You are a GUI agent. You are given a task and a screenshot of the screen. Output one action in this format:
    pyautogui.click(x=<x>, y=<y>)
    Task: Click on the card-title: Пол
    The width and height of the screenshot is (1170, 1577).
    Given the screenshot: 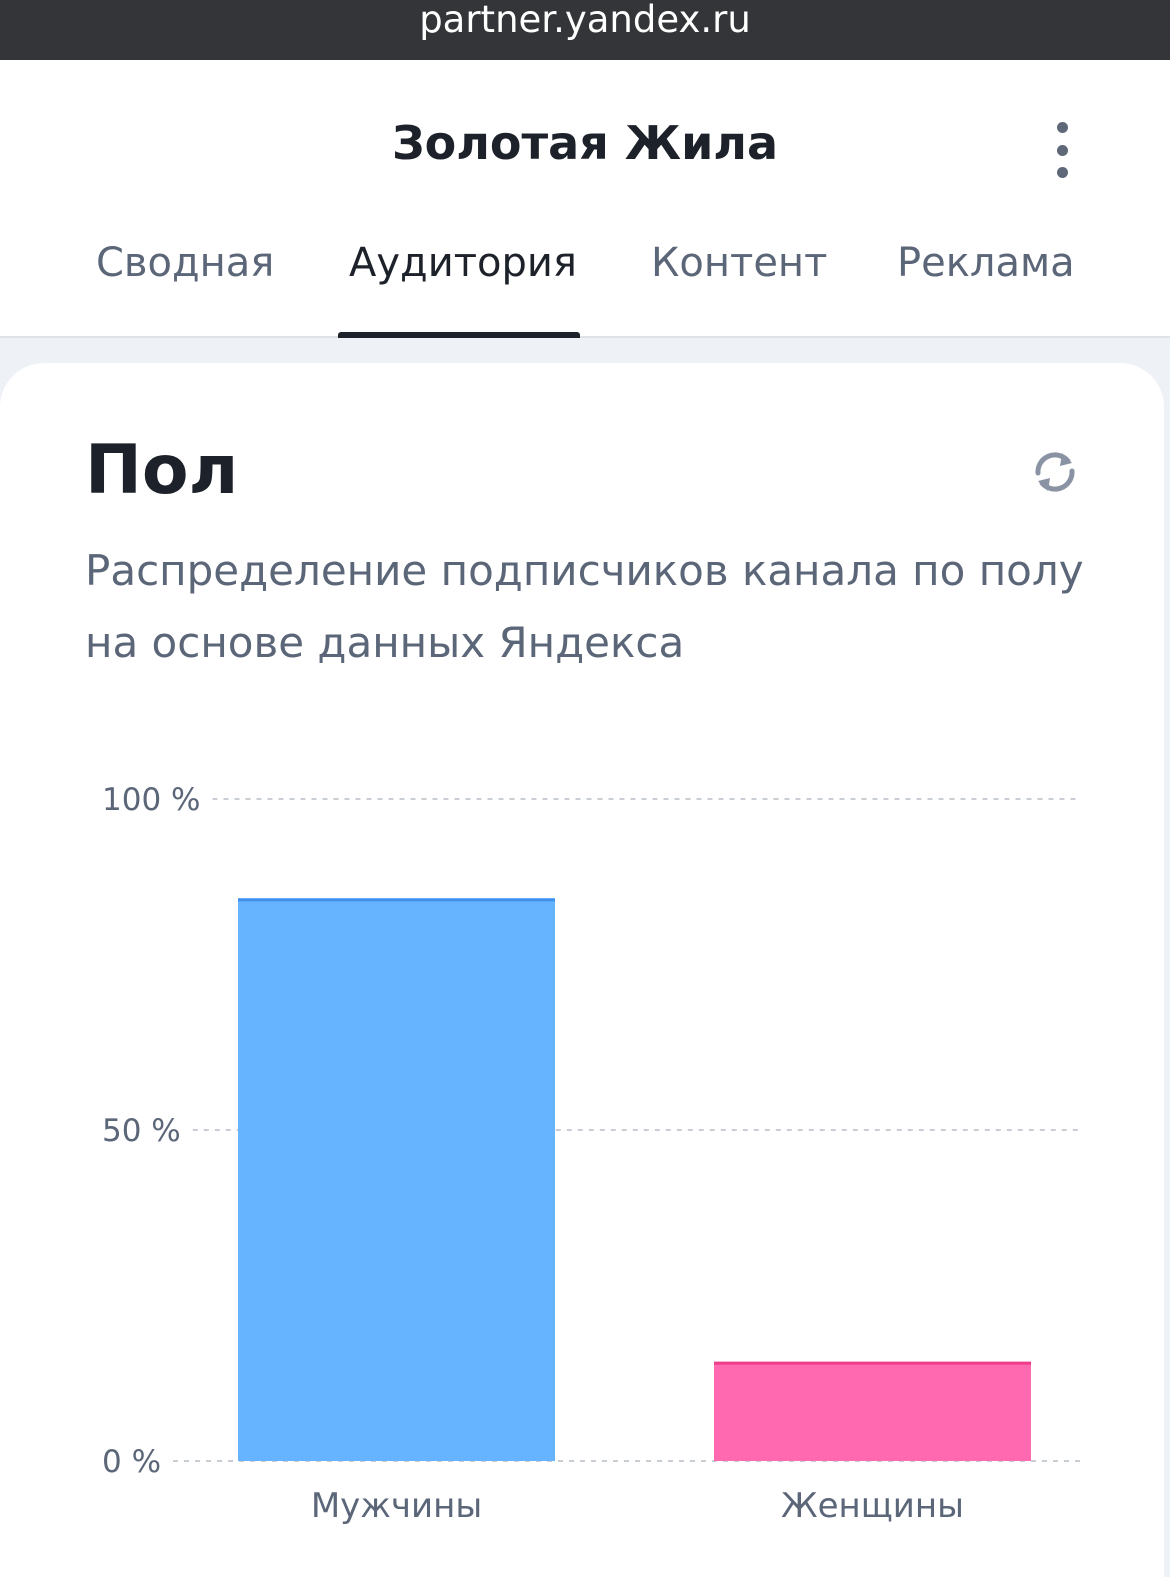 What is the action you would take?
    pyautogui.click(x=162, y=470)
    